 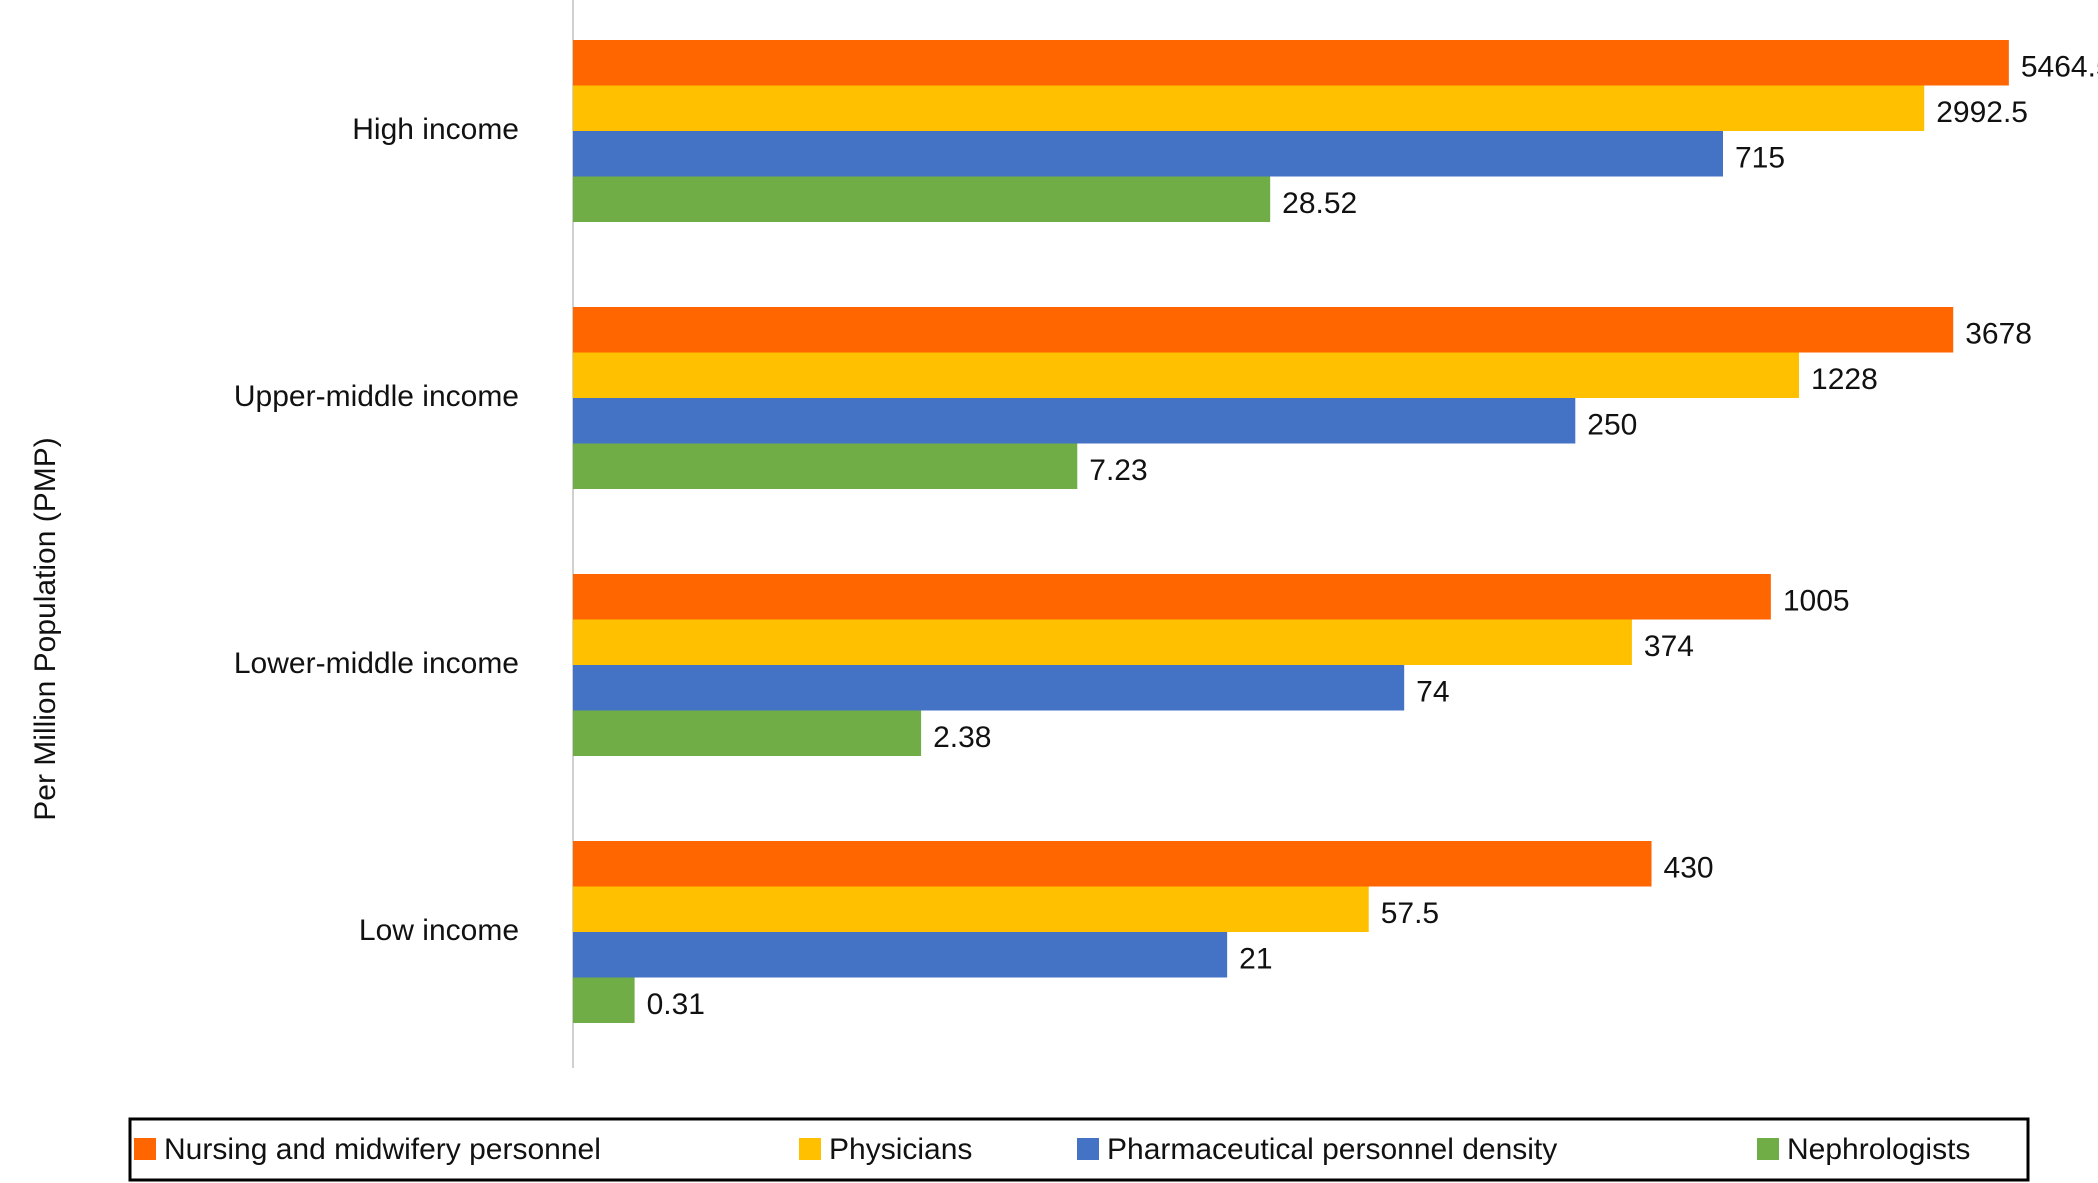 I want to click on data-label: 5464.5, so click(x=2059, y=67).